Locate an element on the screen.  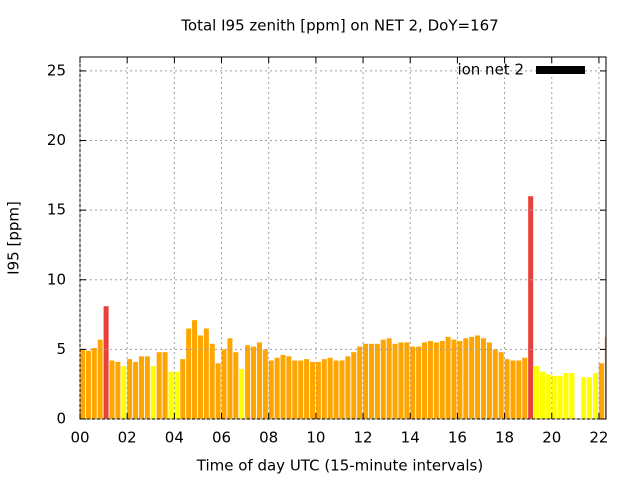
y-tick-label: 15 is located at coordinates (56, 210).